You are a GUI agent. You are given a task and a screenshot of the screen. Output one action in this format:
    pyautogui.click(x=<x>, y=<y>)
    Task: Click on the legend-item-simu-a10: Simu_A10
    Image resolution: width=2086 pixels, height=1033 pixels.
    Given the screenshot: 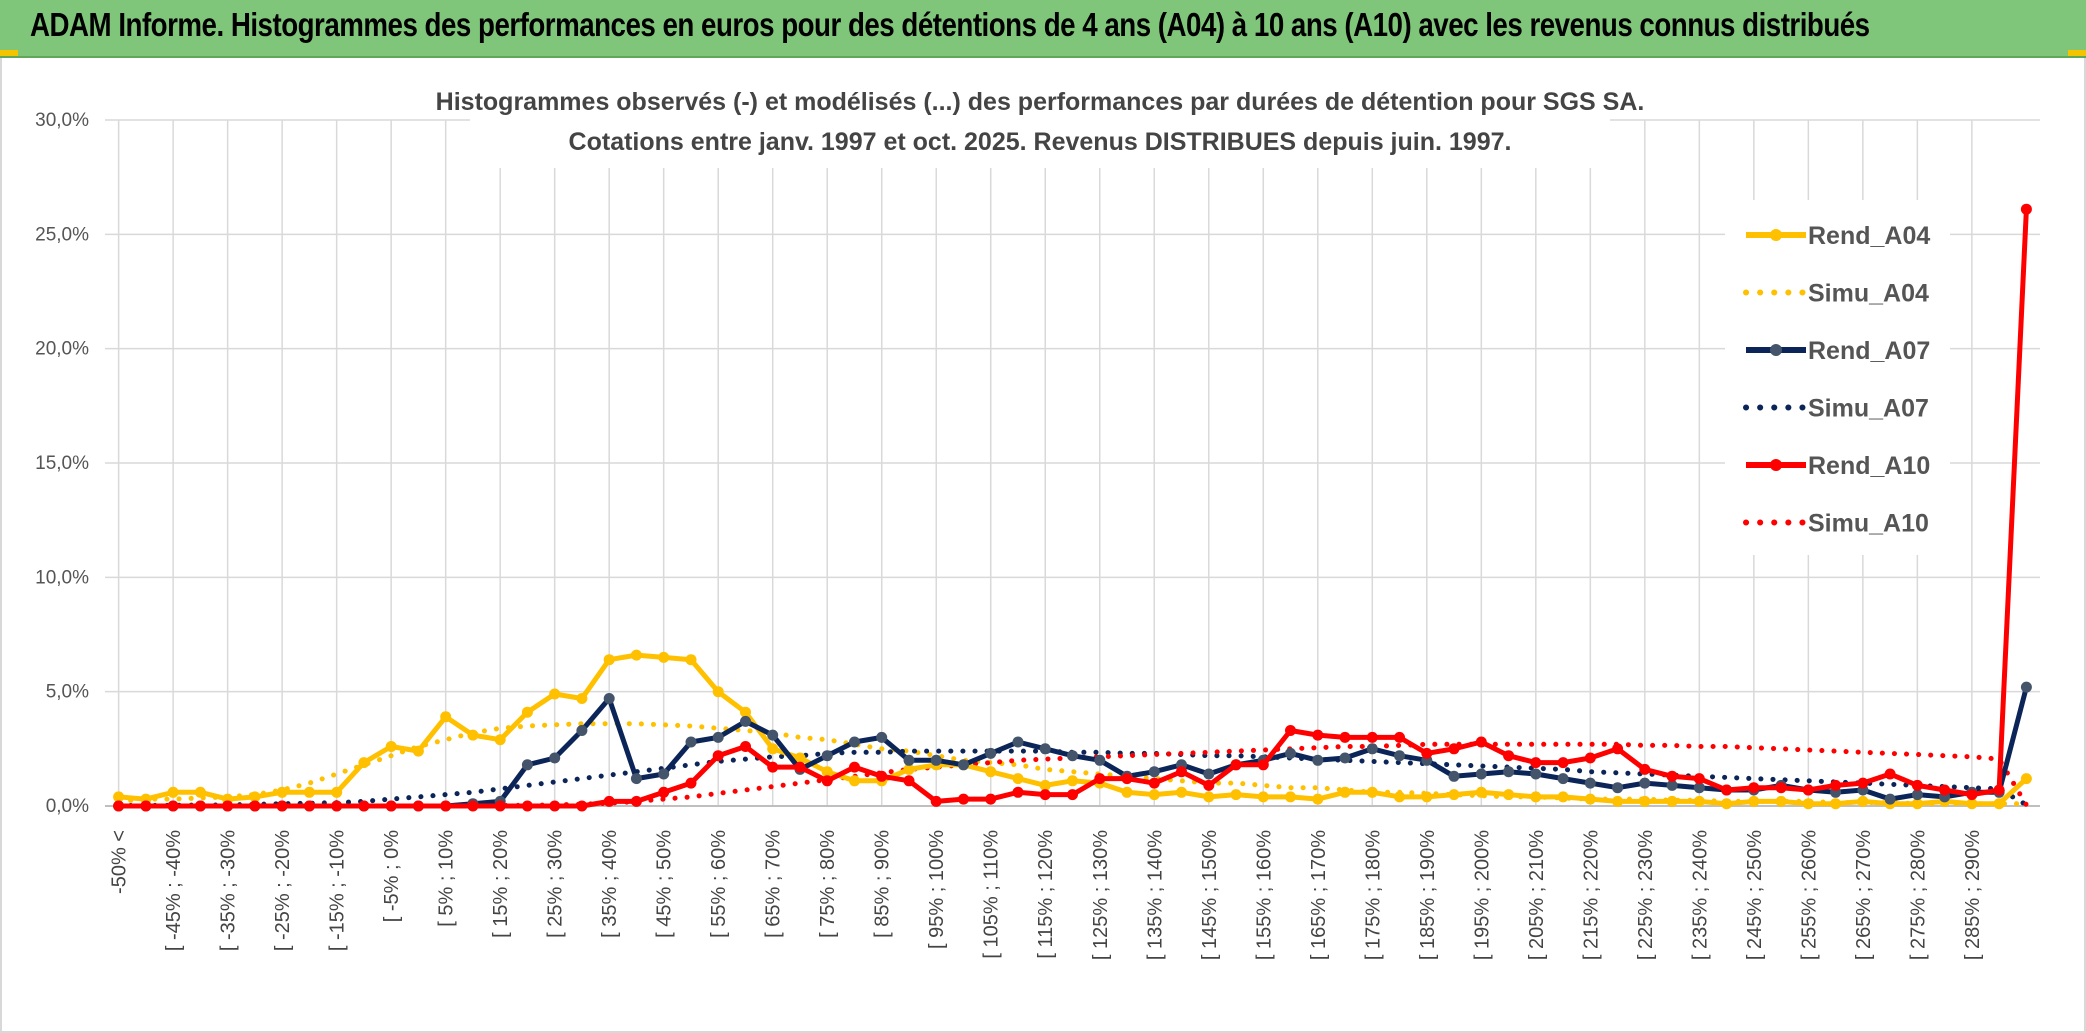 What is the action you would take?
    pyautogui.click(x=1836, y=524)
    